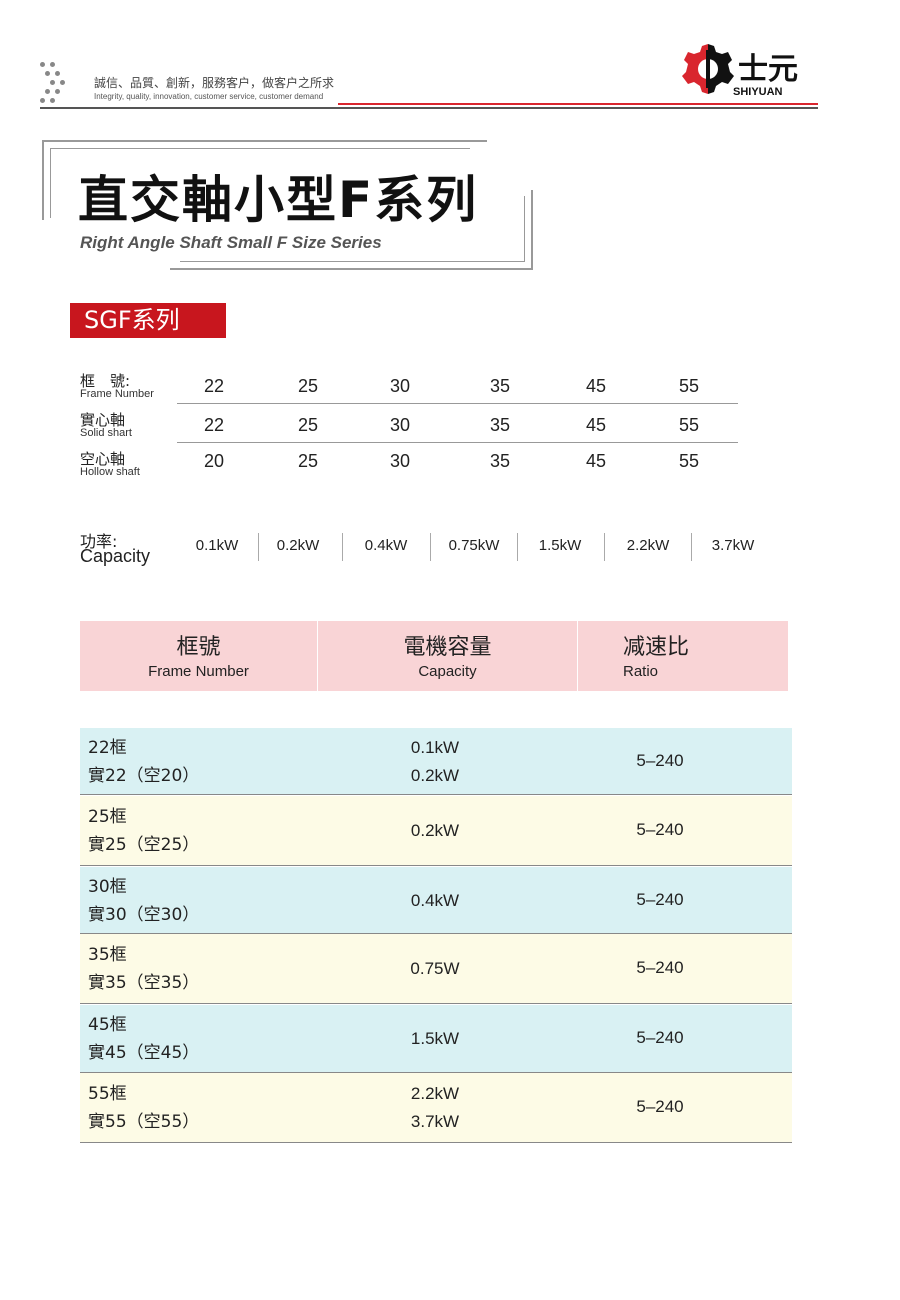 The height and width of the screenshot is (1300, 900). What do you see at coordinates (99, 541) in the screenshot?
I see `capacity-label-cn: 功率:` at bounding box center [99, 541].